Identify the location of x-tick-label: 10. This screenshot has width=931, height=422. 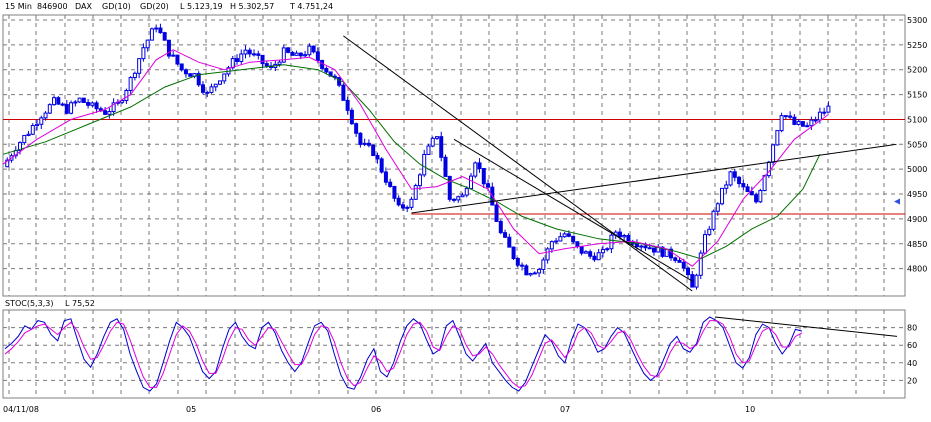
(750, 409).